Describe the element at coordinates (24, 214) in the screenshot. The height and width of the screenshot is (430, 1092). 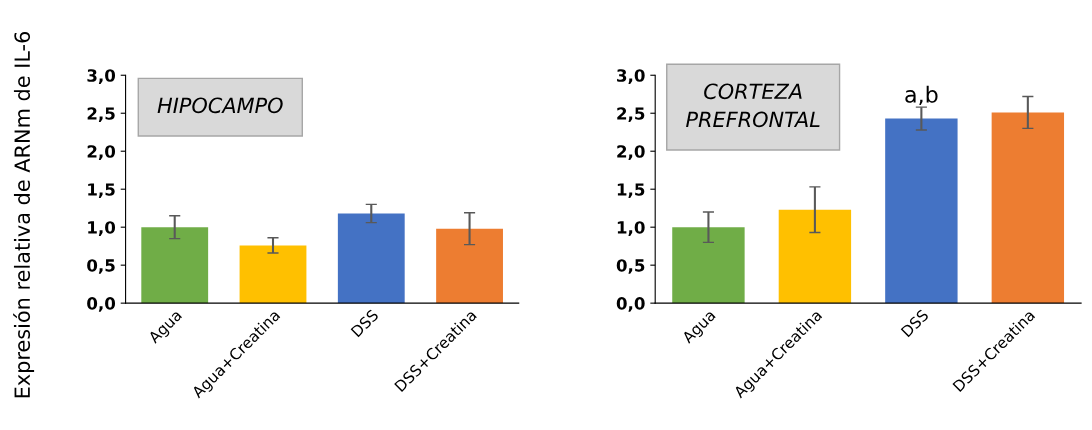
I see `y-axis-title: Expresión relativa de ARNm de IL-6` at that location.